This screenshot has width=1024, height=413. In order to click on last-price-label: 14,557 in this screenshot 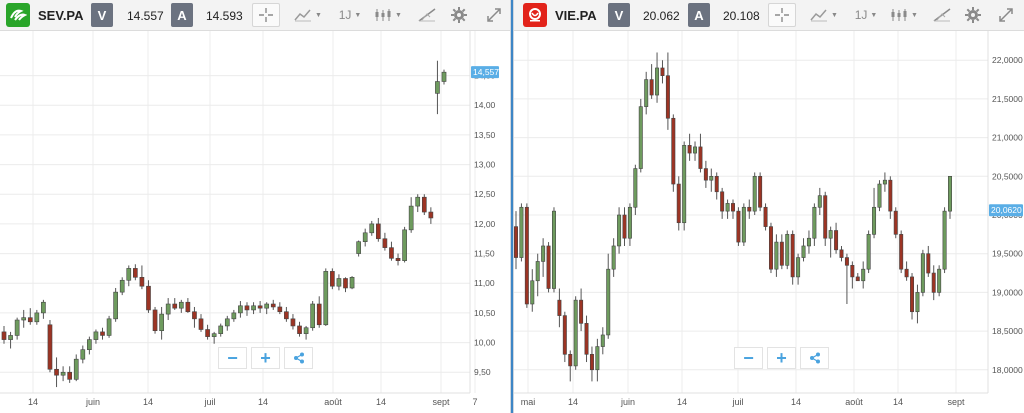, I will do `click(486, 72)`.